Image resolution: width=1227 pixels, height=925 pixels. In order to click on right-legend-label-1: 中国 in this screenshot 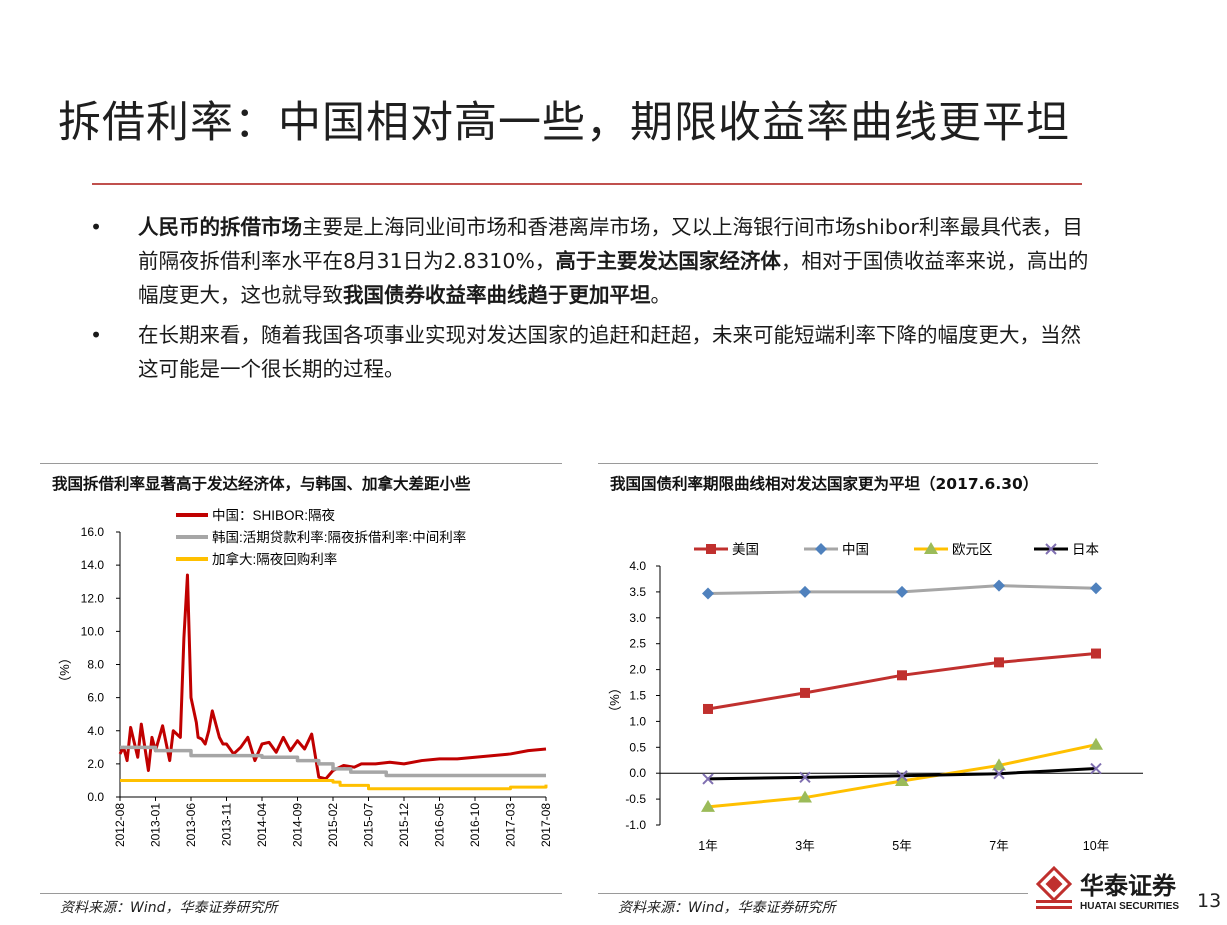, I will do `click(855, 549)`.